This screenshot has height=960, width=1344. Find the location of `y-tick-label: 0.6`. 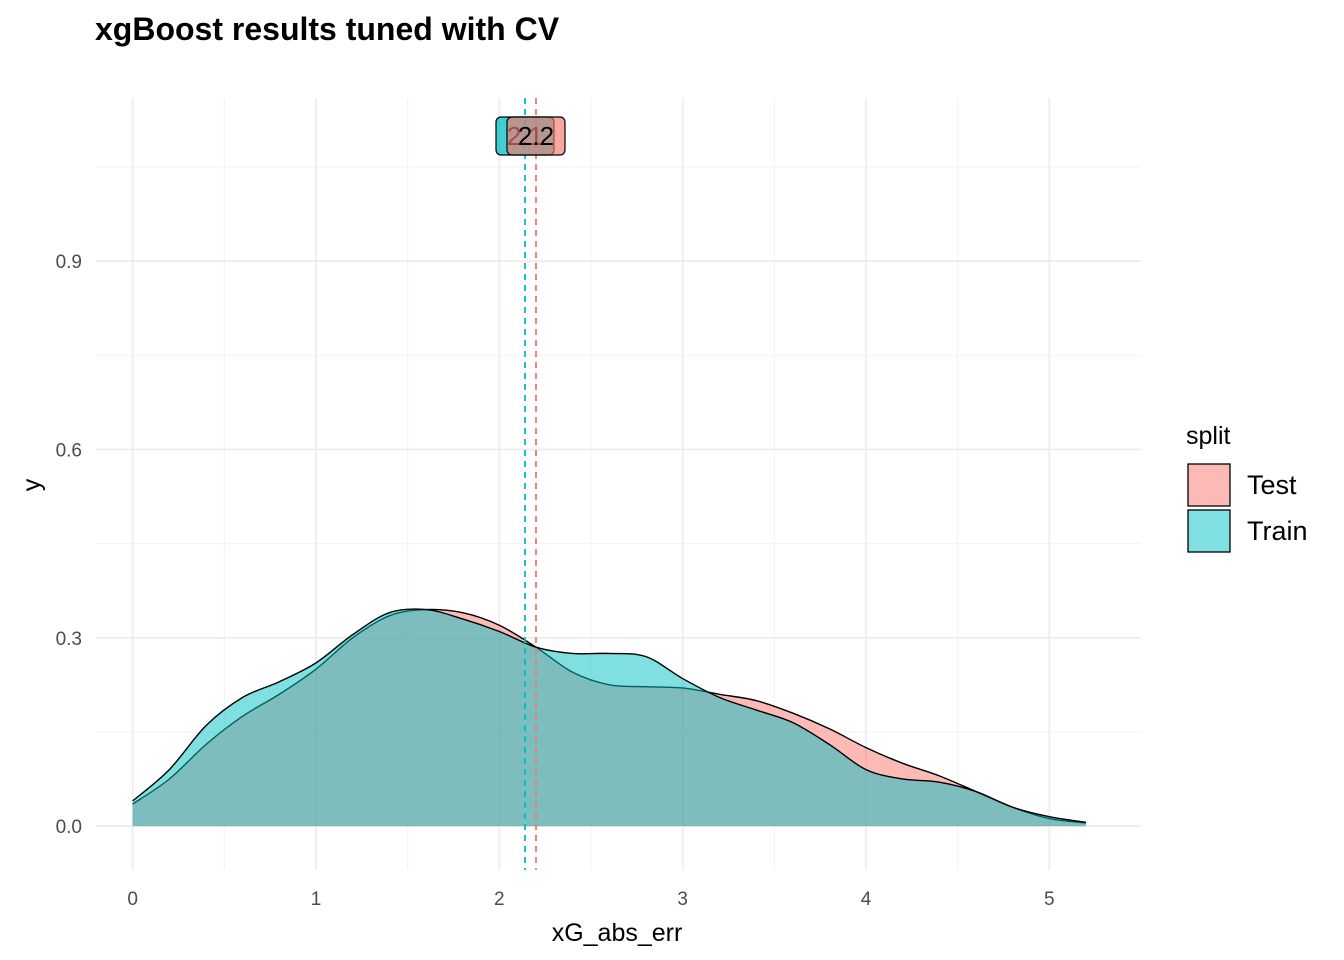

y-tick-label: 0.6 is located at coordinates (69, 450).